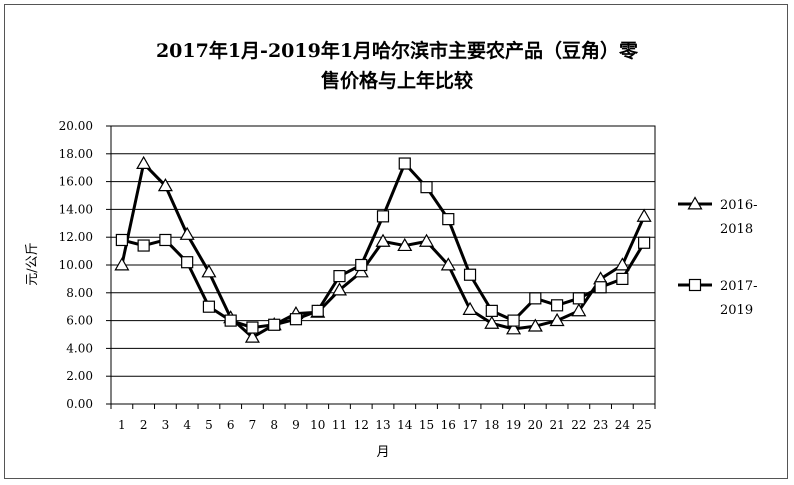 The image size is (794, 485). What do you see at coordinates (736, 229) in the screenshot?
I see `legend-label: 2018` at bounding box center [736, 229].